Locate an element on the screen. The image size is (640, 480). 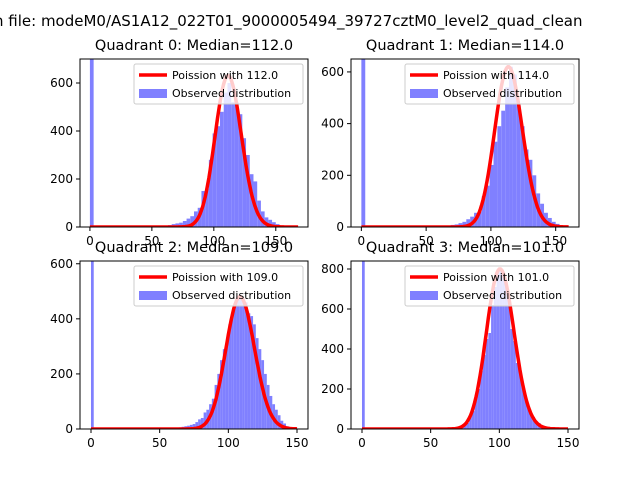
subplot-title: Quadrant 1: Median=114.0 is located at coordinates (465, 46).